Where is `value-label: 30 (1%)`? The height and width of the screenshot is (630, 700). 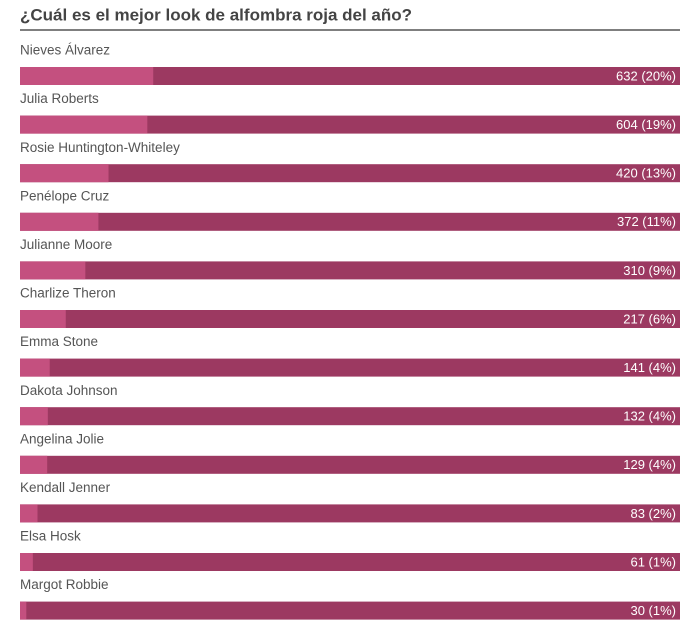 value-label: 30 (1%) is located at coordinates (653, 610).